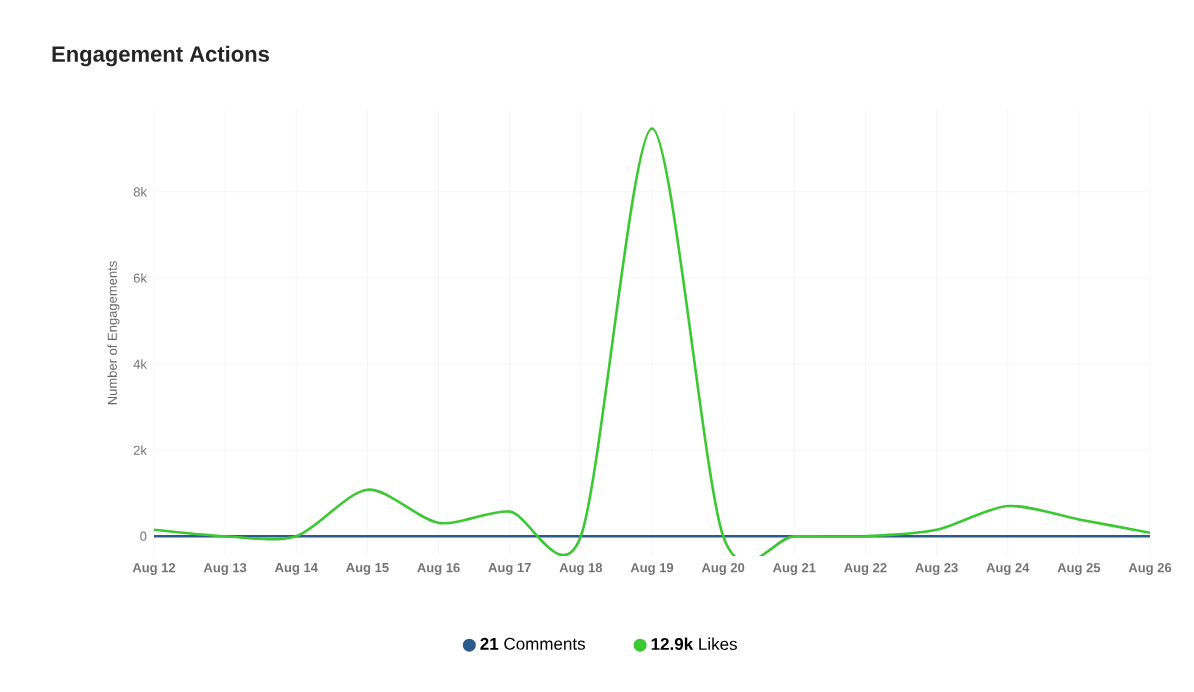  I want to click on chart-title: Engagement Actions, so click(160, 56).